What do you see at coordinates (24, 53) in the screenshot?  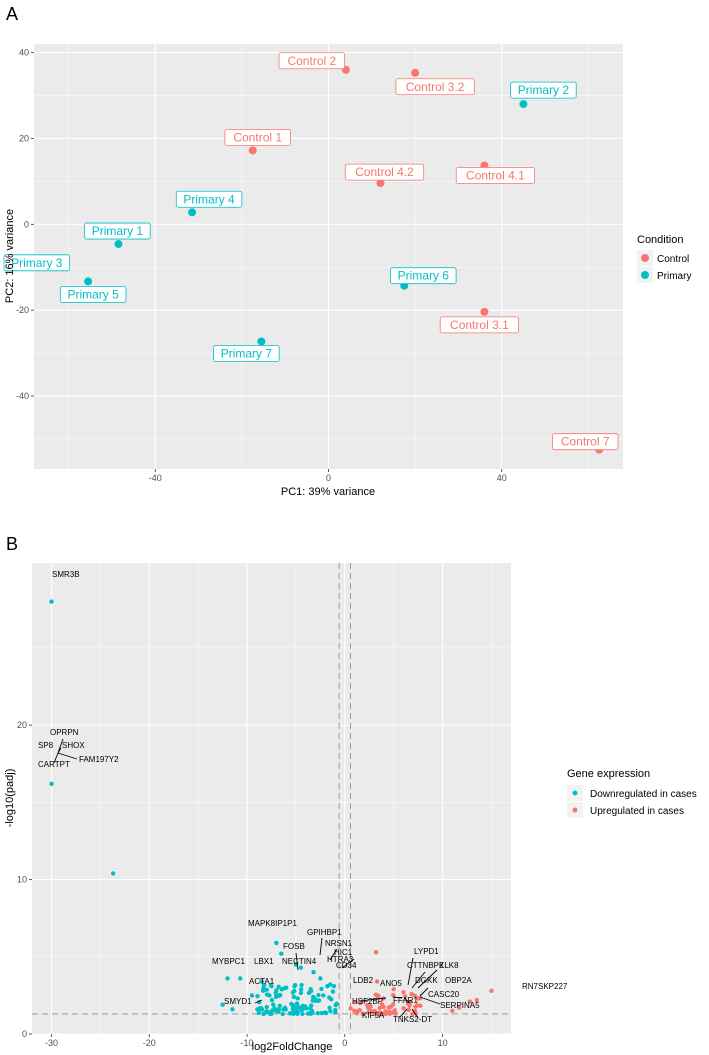 I see `pca-y-tick-label: 40` at bounding box center [24, 53].